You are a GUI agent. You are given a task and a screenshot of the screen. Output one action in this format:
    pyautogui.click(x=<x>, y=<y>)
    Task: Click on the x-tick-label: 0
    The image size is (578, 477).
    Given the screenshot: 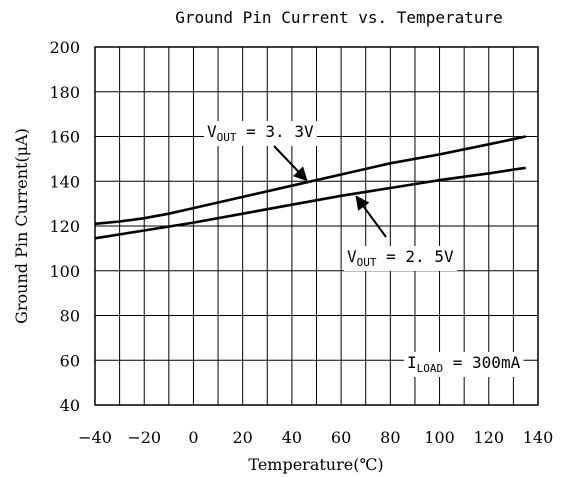 What is the action you would take?
    pyautogui.click(x=193, y=437)
    